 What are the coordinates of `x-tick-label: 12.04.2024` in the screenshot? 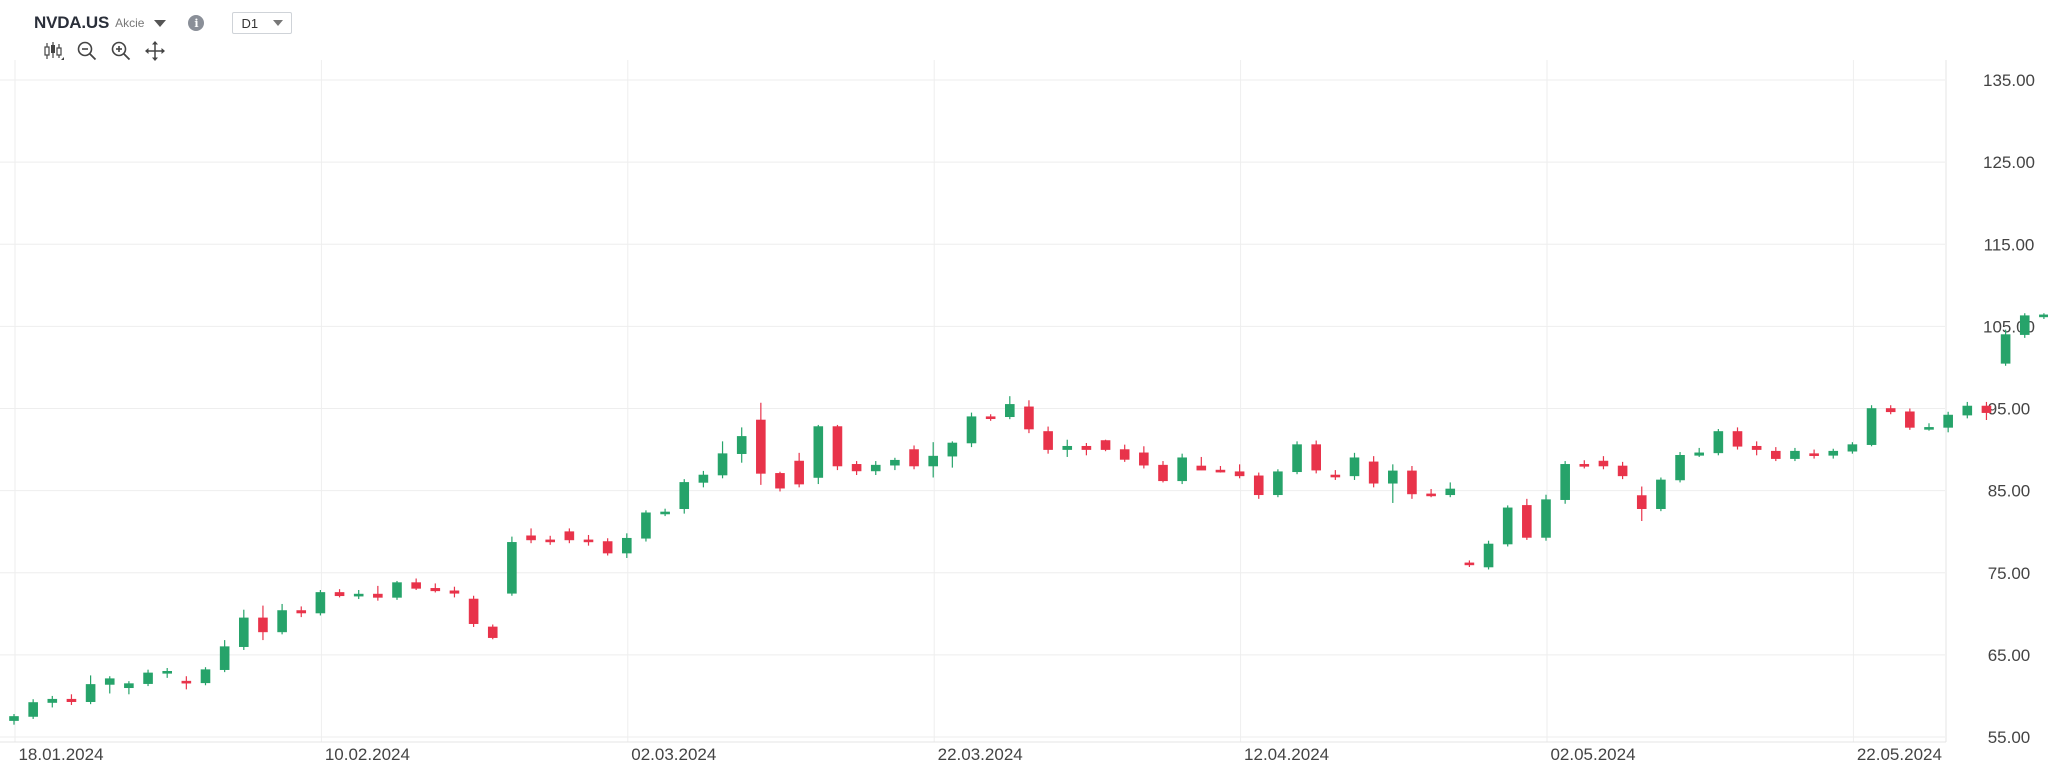 It's located at (1286, 754).